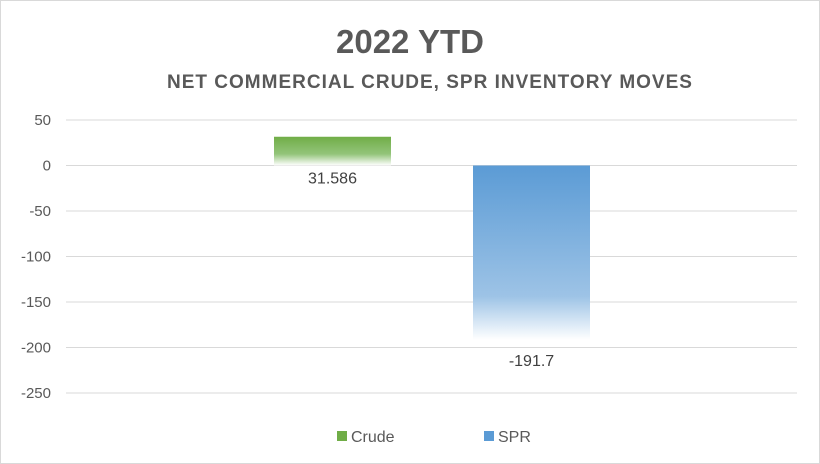 The width and height of the screenshot is (820, 464). What do you see at coordinates (42, 120) in the screenshot?
I see `y-tick-label: 50` at bounding box center [42, 120].